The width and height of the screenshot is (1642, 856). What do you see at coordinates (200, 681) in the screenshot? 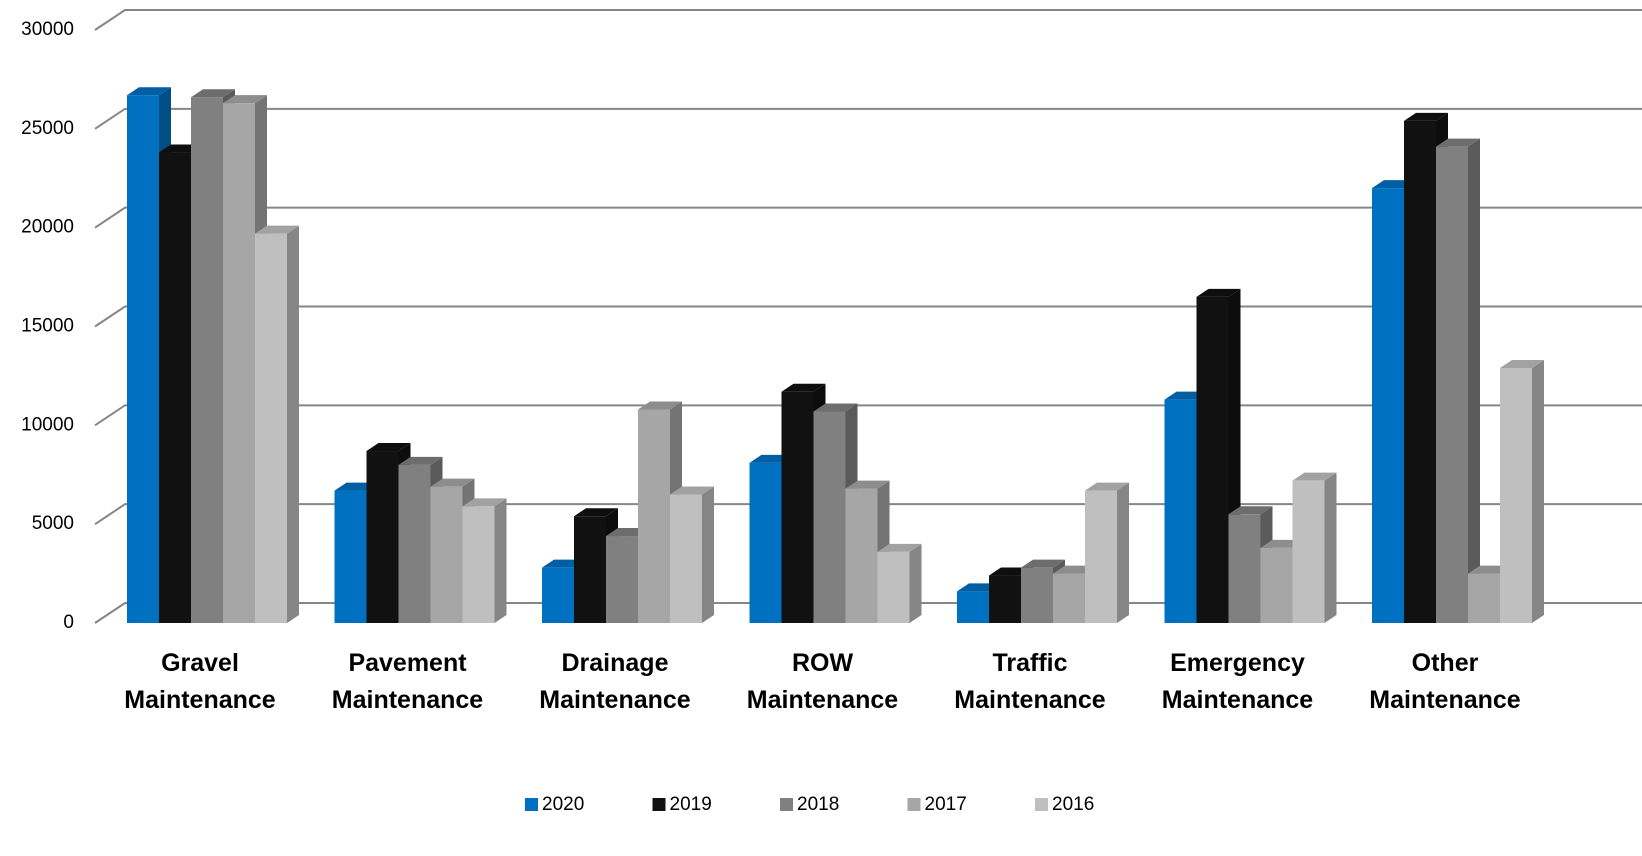
I see `x-tick-label: Gravel Maintenance` at bounding box center [200, 681].